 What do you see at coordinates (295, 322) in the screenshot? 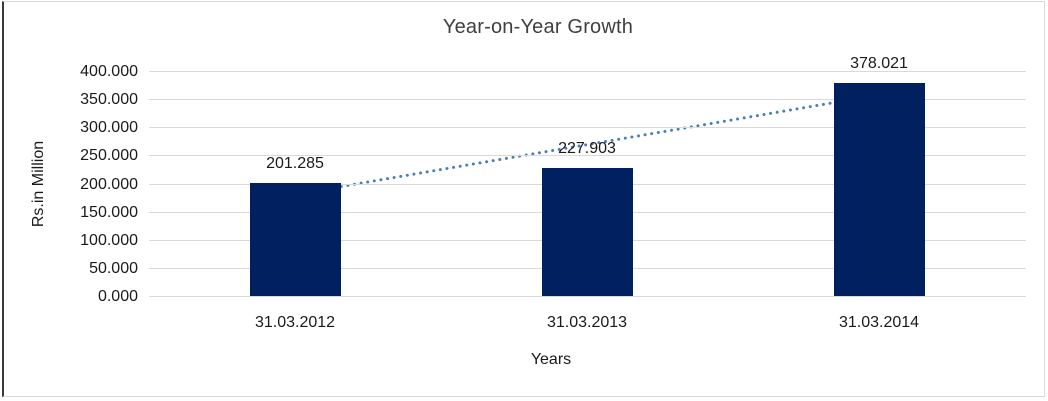
I see `category-label: 31.03.2012` at bounding box center [295, 322].